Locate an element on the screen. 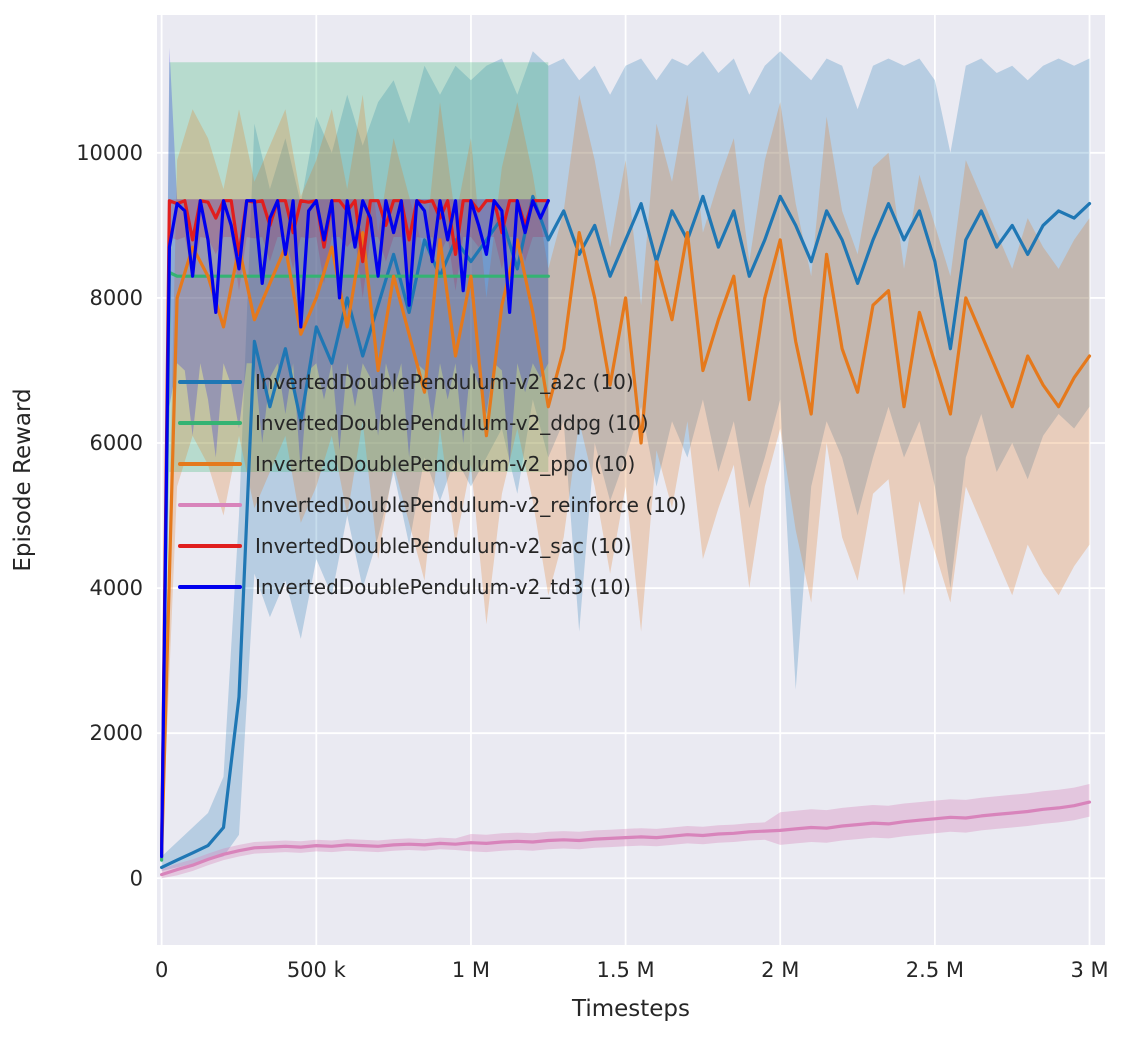  legend-line-a2c is located at coordinates (210, 381).